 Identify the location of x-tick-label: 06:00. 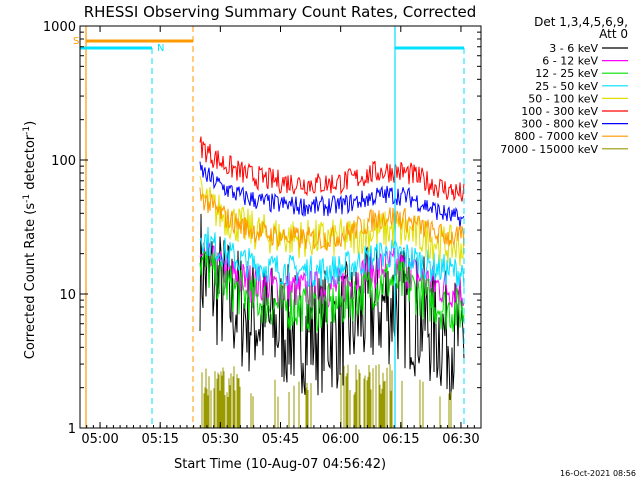
(340, 439).